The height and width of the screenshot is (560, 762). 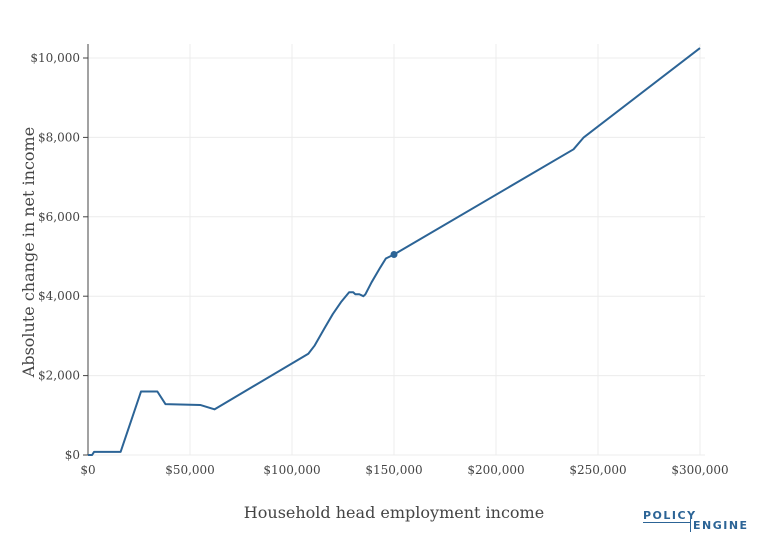 I want to click on y-tick-label: $10,000, so click(x=55, y=58).